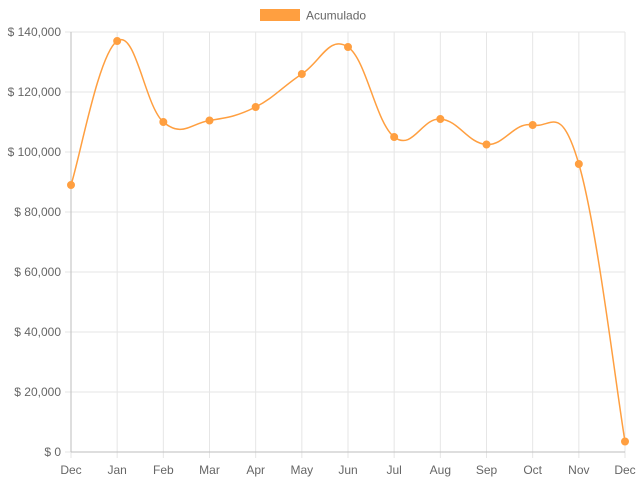 This screenshot has height=480, width=640. Describe the element at coordinates (35, 152) in the screenshot. I see `y-tick-label: $ 100,000` at that location.